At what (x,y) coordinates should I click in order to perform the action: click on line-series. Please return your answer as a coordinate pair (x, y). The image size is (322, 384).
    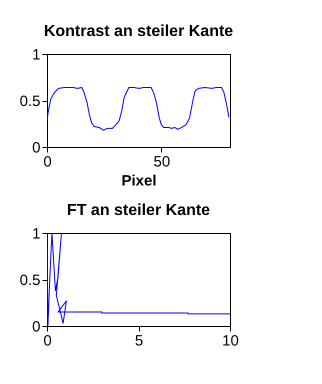
    Looking at the image, I should click on (138, 108).